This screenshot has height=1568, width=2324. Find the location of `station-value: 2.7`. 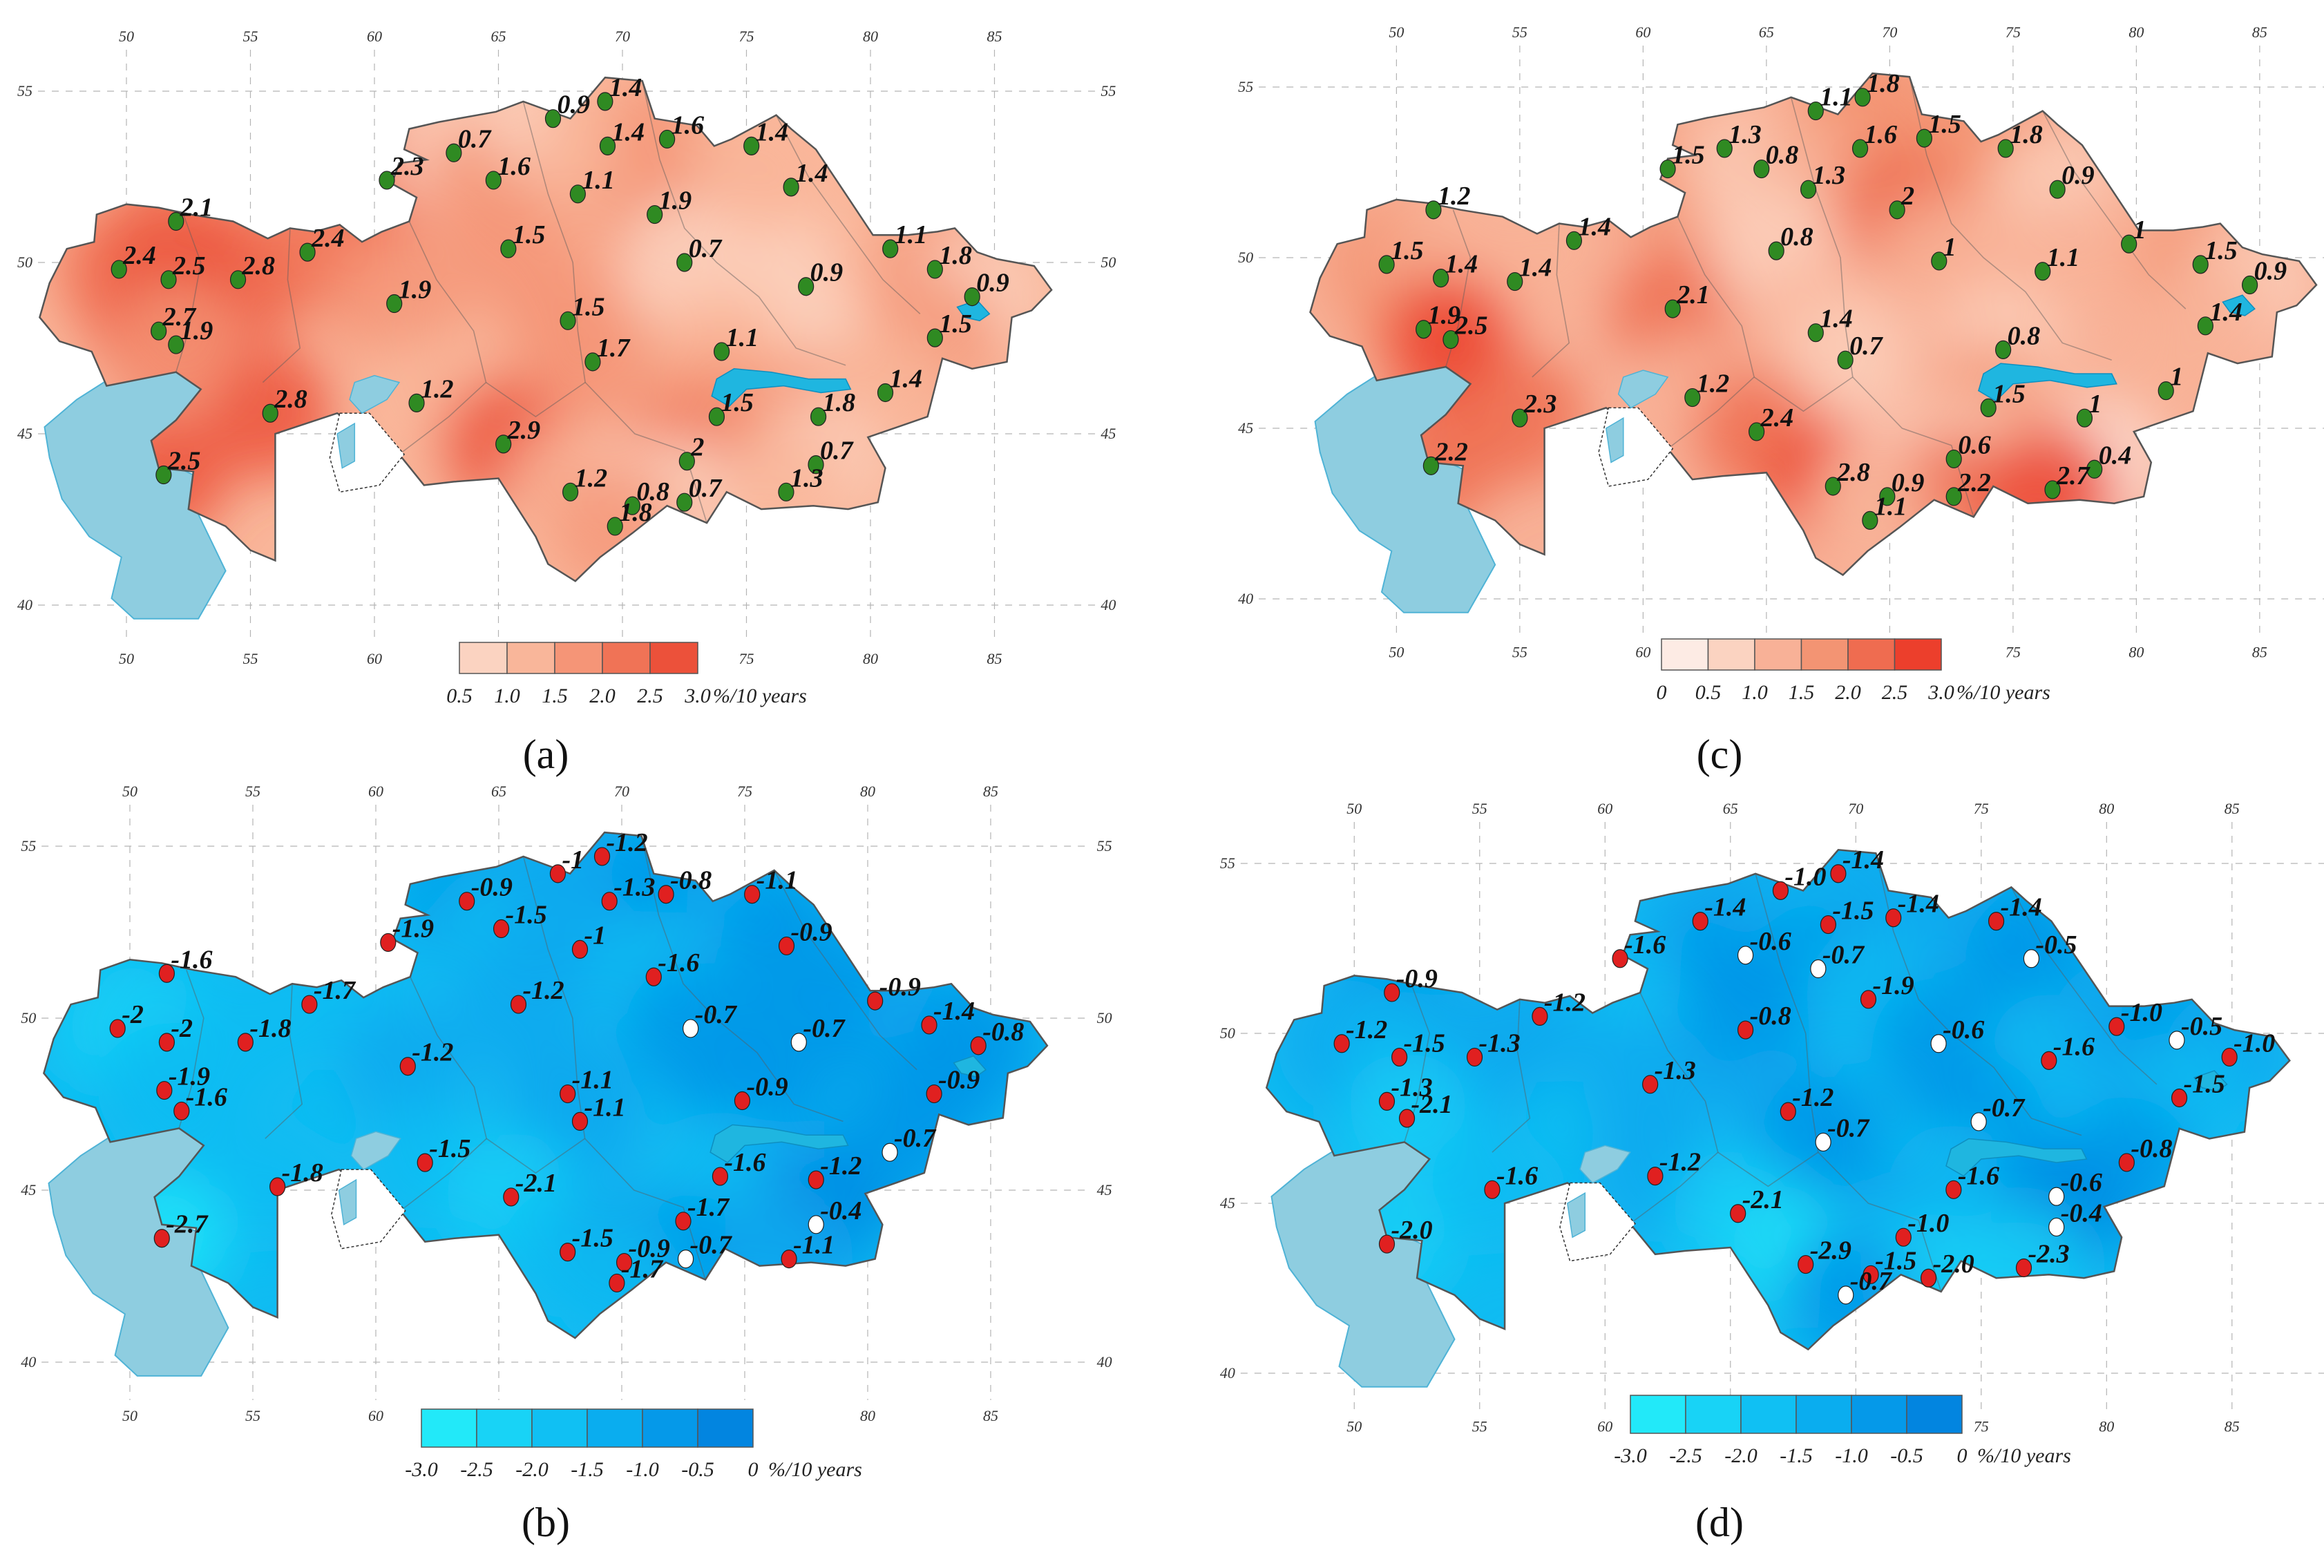

station-value: 2.7 is located at coordinates (2073, 475).